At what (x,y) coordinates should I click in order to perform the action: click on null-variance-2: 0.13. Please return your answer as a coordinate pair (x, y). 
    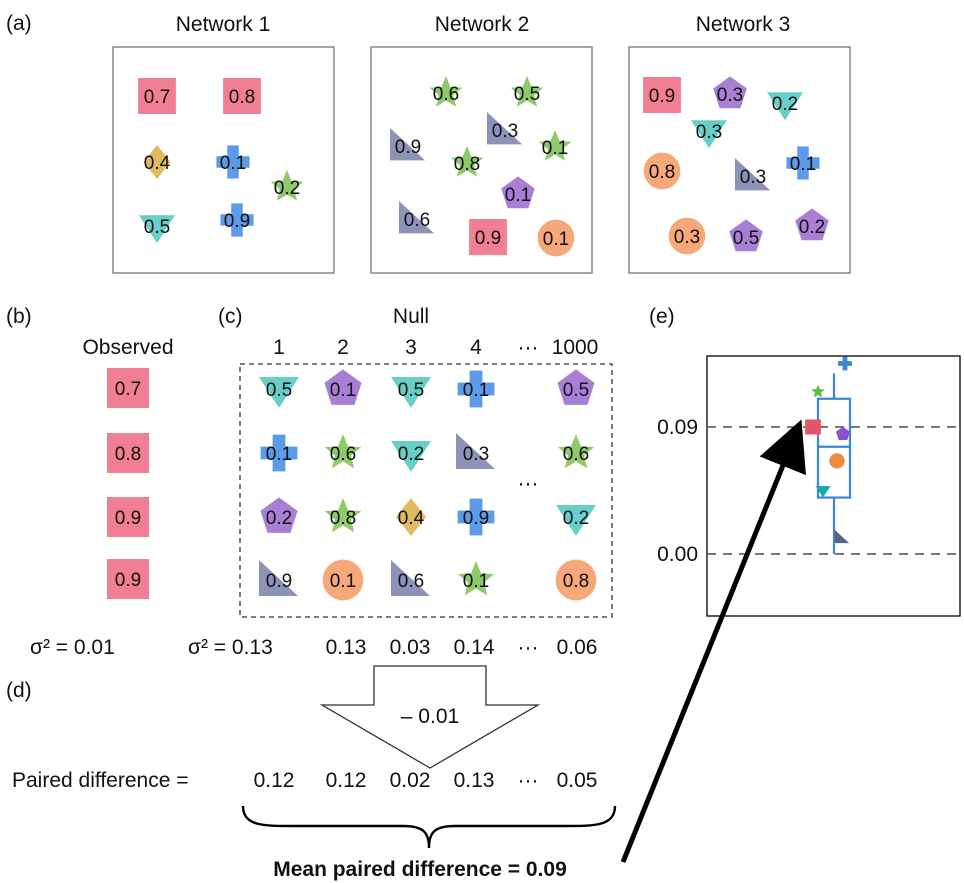
    Looking at the image, I should click on (346, 647).